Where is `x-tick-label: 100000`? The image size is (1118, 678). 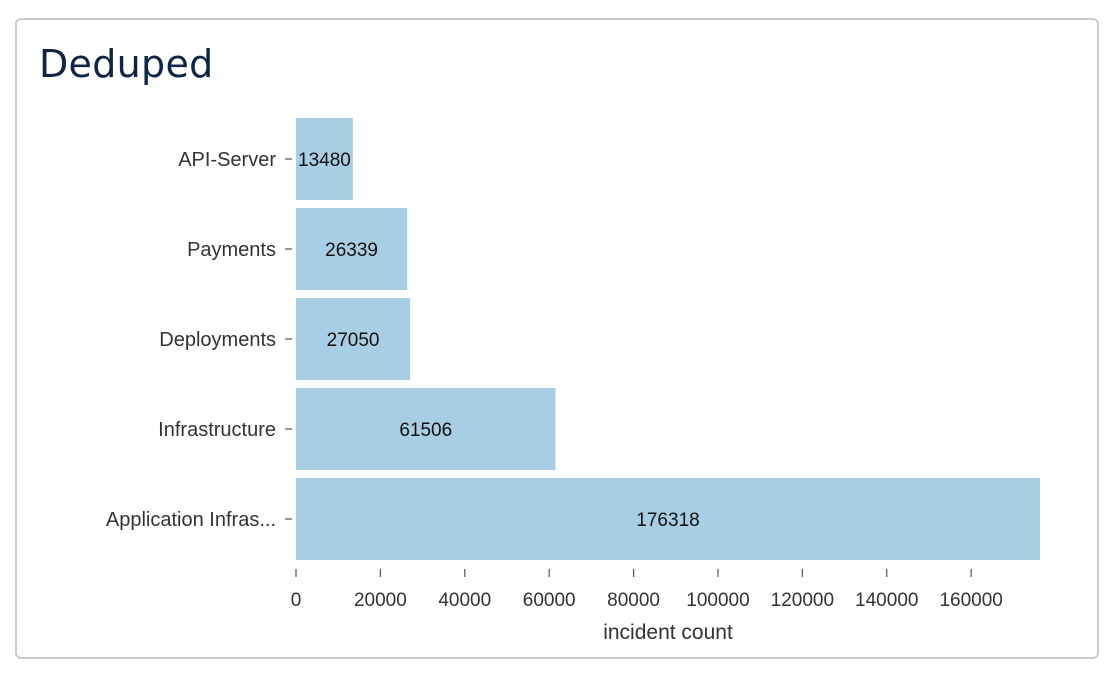 x-tick-label: 100000 is located at coordinates (717, 600).